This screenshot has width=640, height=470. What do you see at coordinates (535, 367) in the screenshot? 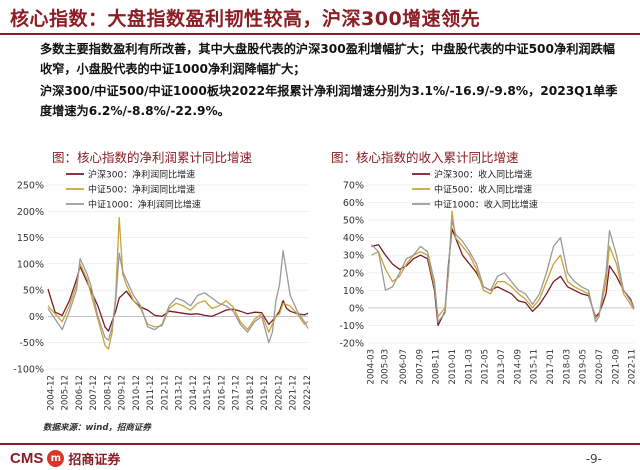
I see `x-tick-label: 2015-11` at bounding box center [535, 367].